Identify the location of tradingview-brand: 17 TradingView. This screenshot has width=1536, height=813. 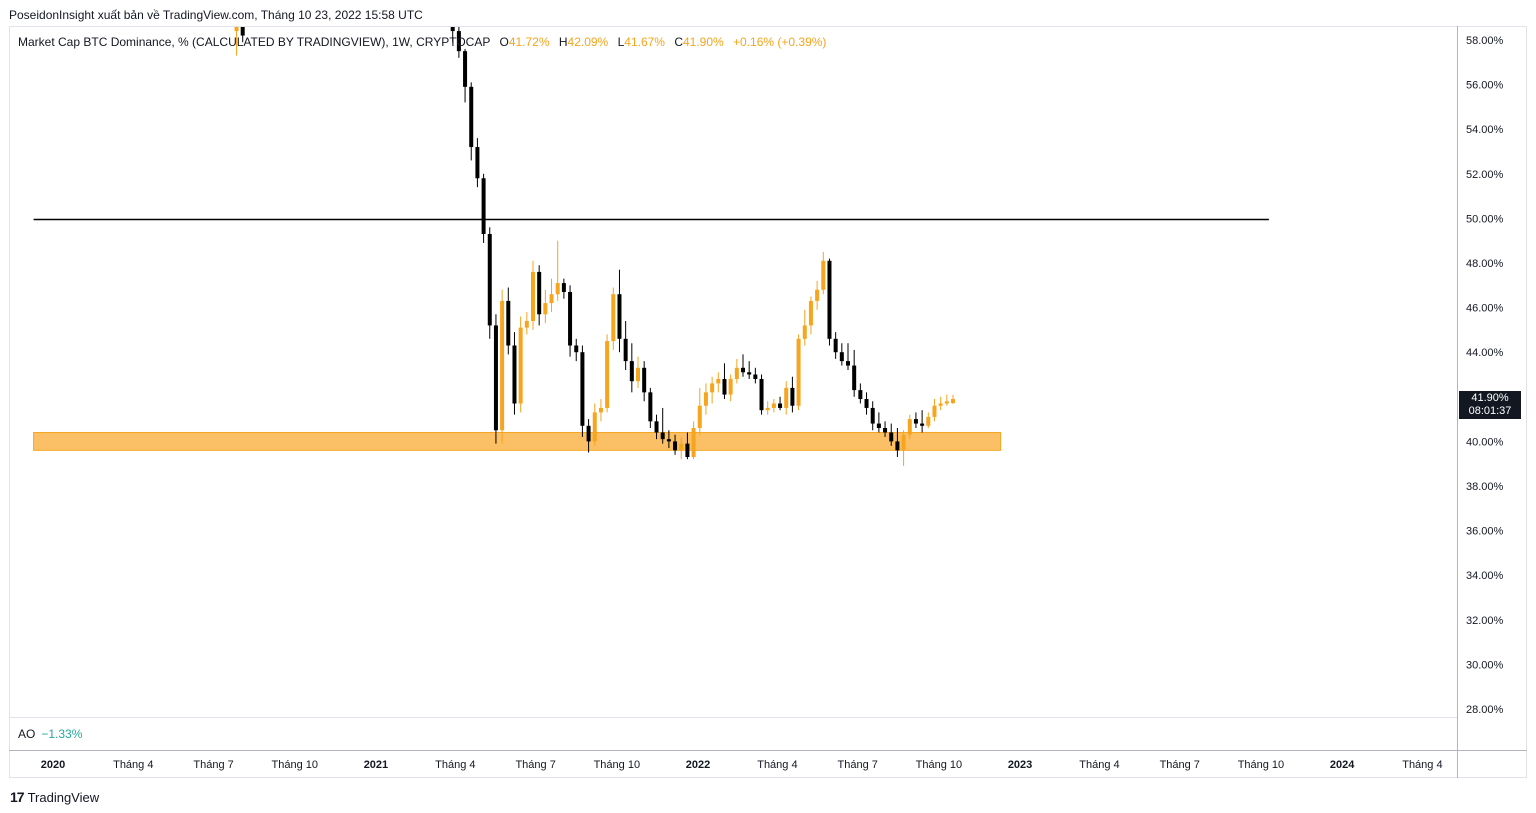
(54, 797).